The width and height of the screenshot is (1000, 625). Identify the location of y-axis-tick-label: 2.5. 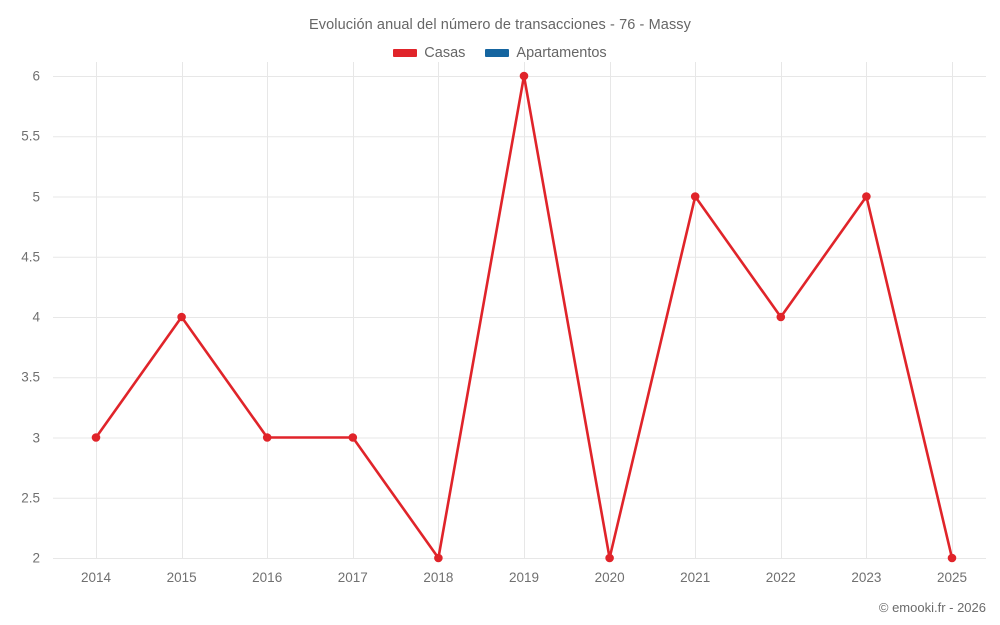
(30, 498).